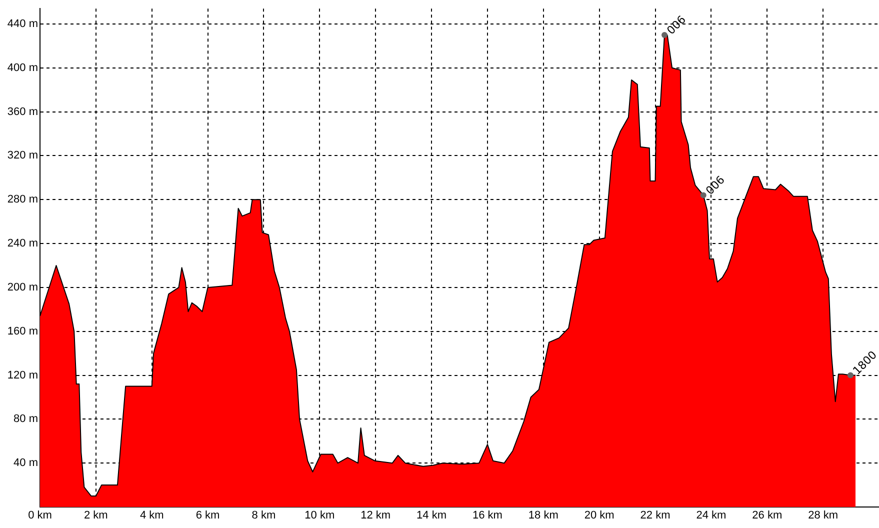 This screenshot has width=879, height=528. Describe the element at coordinates (767, 516) in the screenshot. I see `x-tick-label: 26 km` at that location.